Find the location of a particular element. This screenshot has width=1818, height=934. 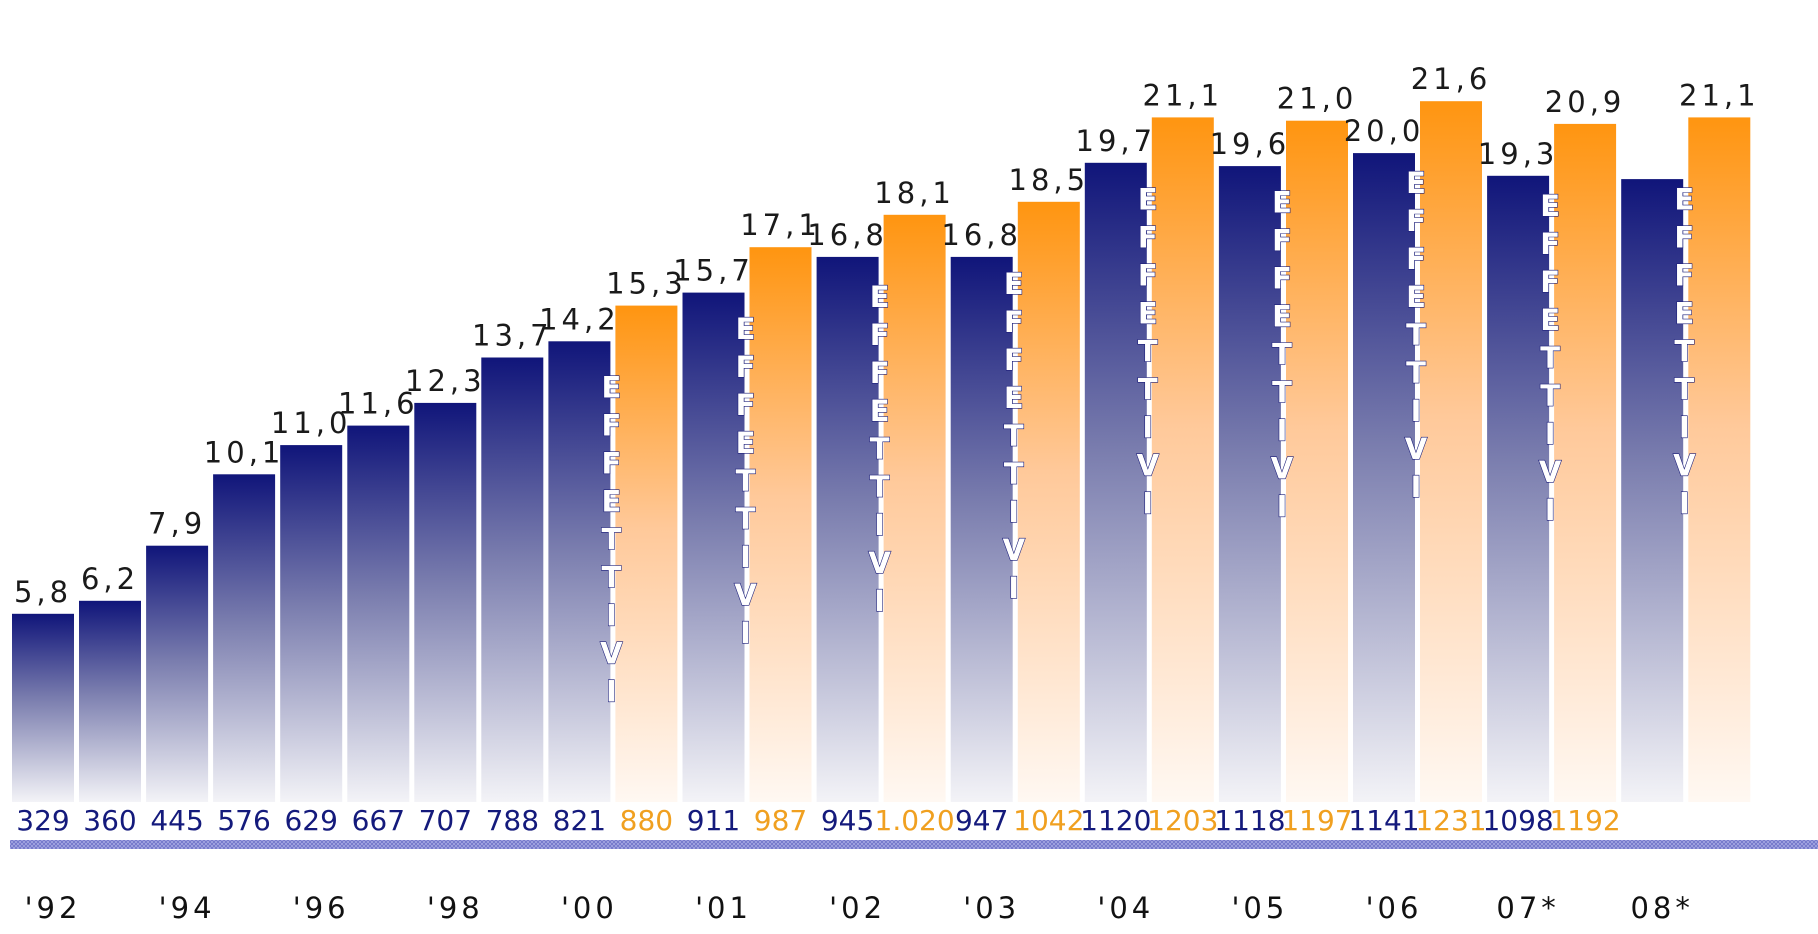

bar-value-label: 19,7 is located at coordinates (1116, 141).